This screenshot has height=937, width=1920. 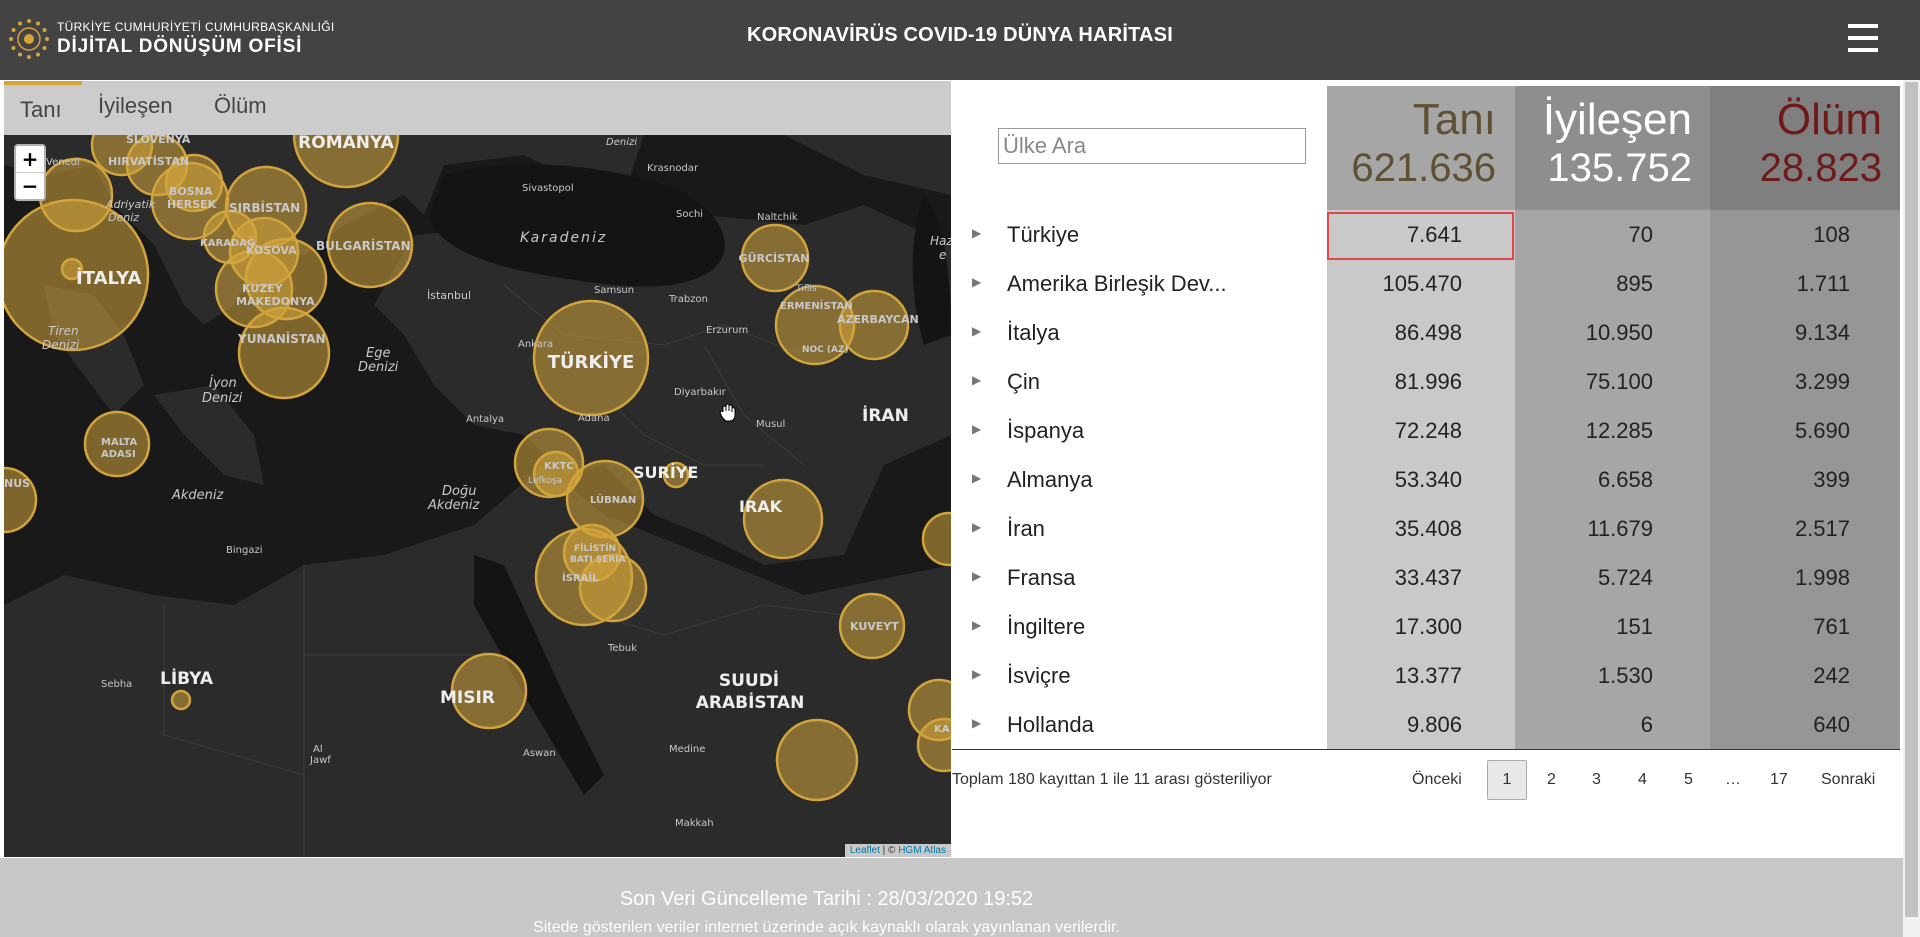 I want to click on iyilesen-value: 11.679, so click(x=1620, y=528).